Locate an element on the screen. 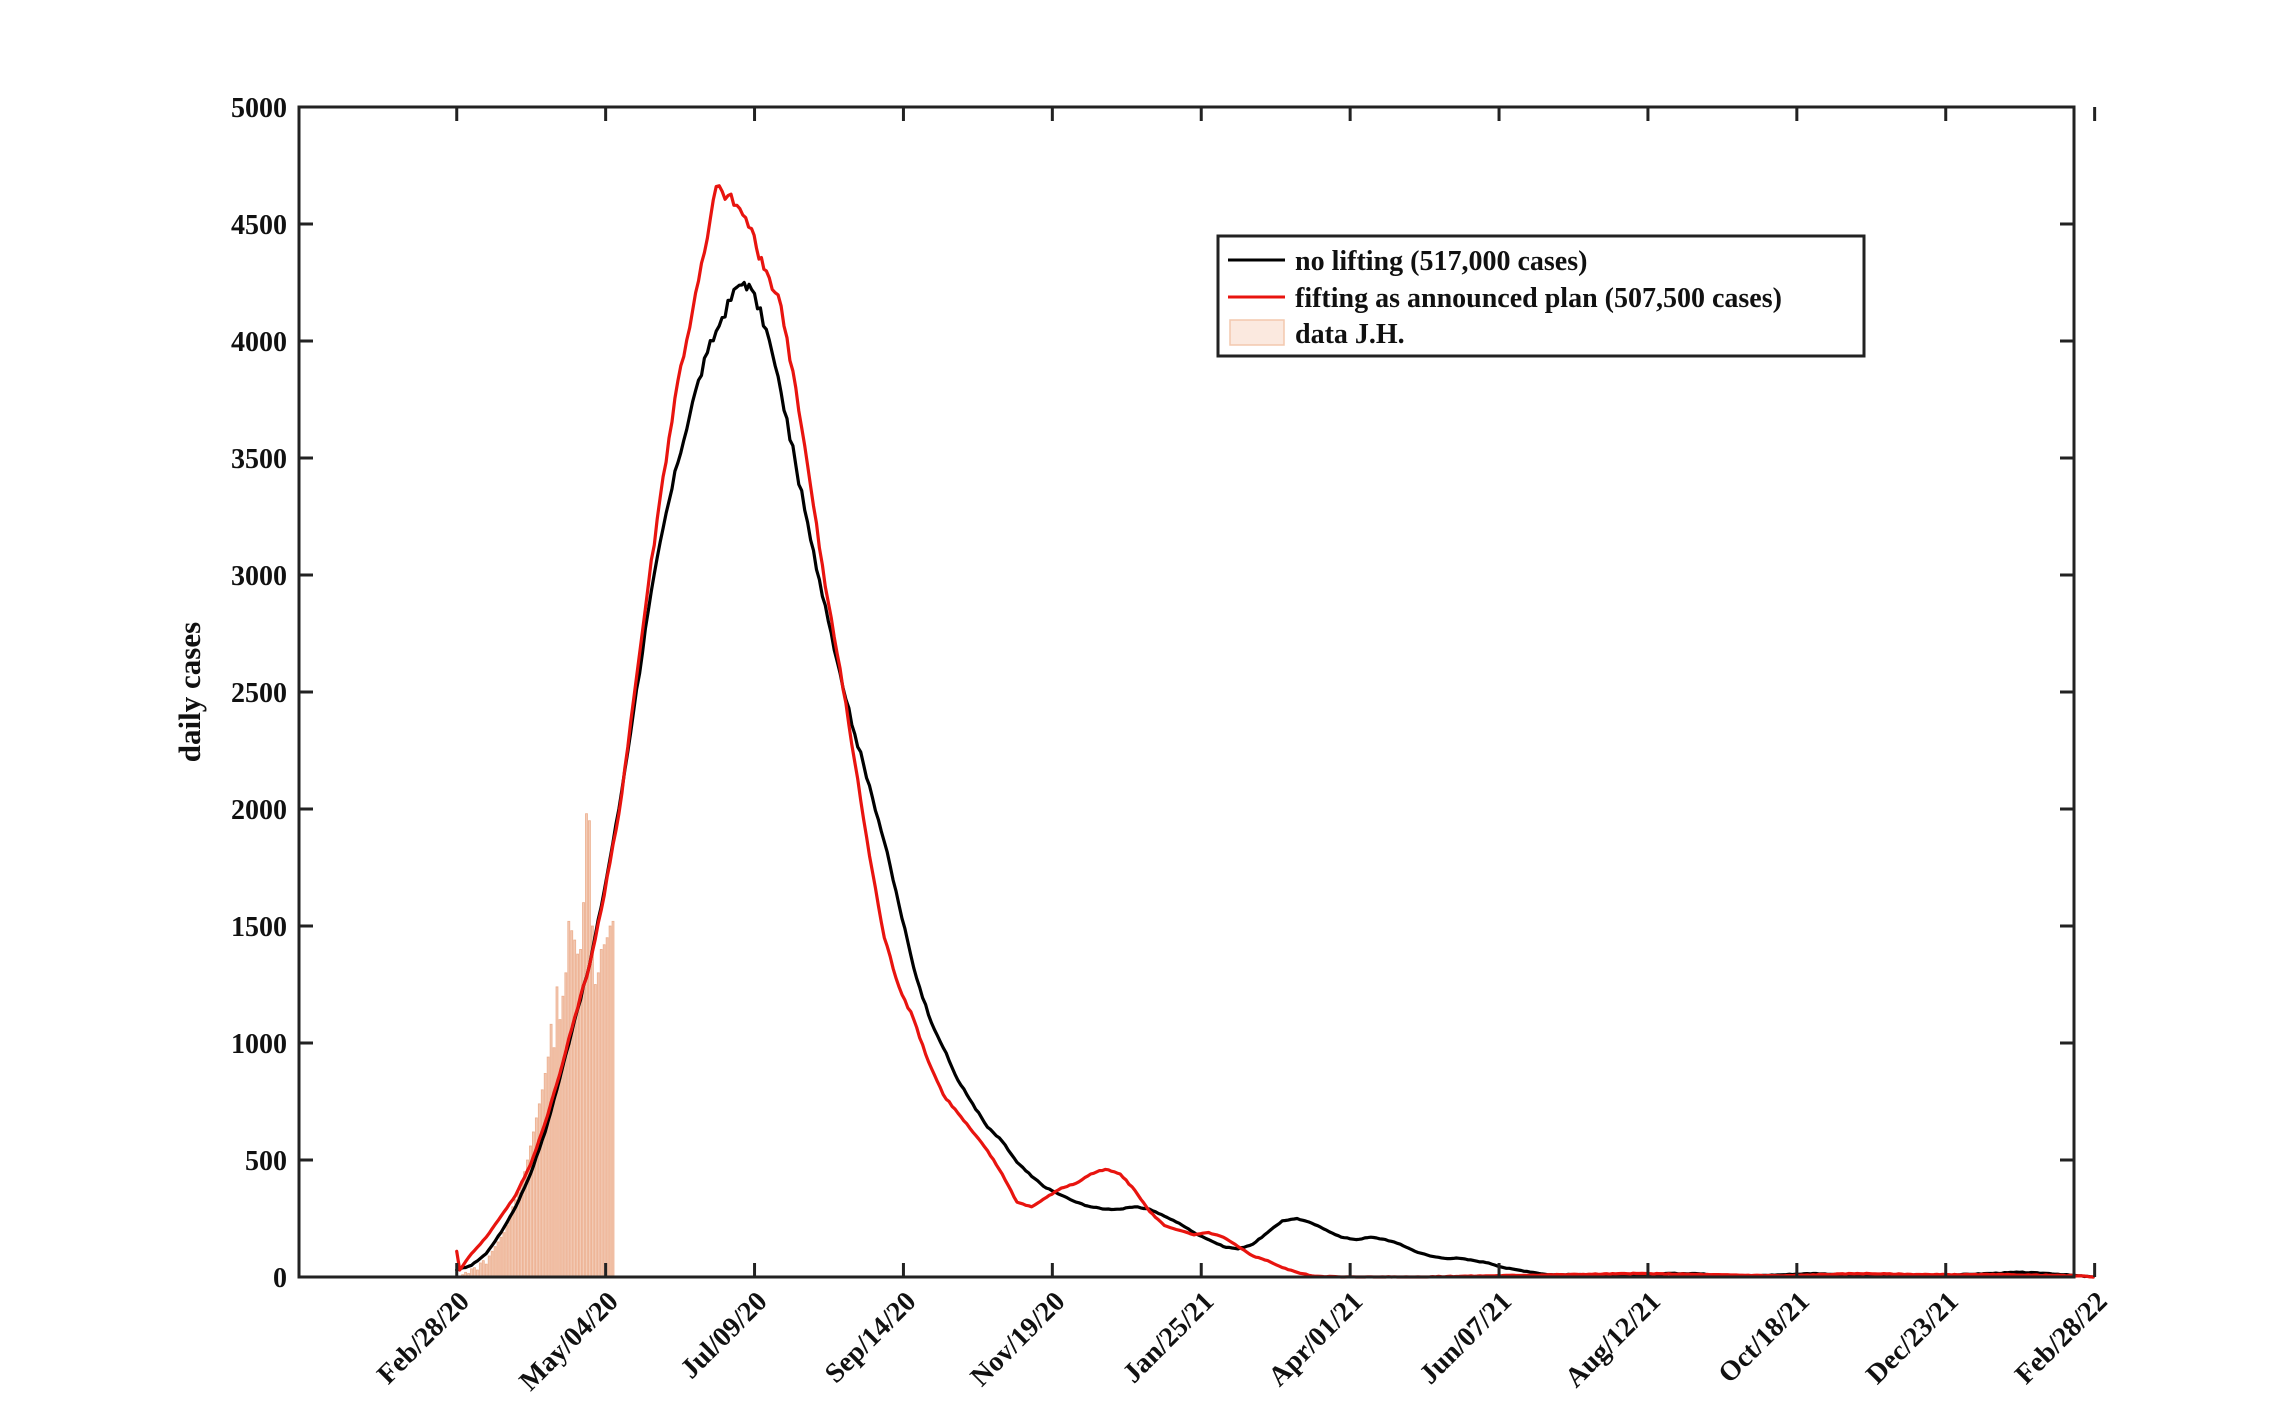 The image size is (2270, 1422). y-tick-label: 2500 is located at coordinates (259, 693).